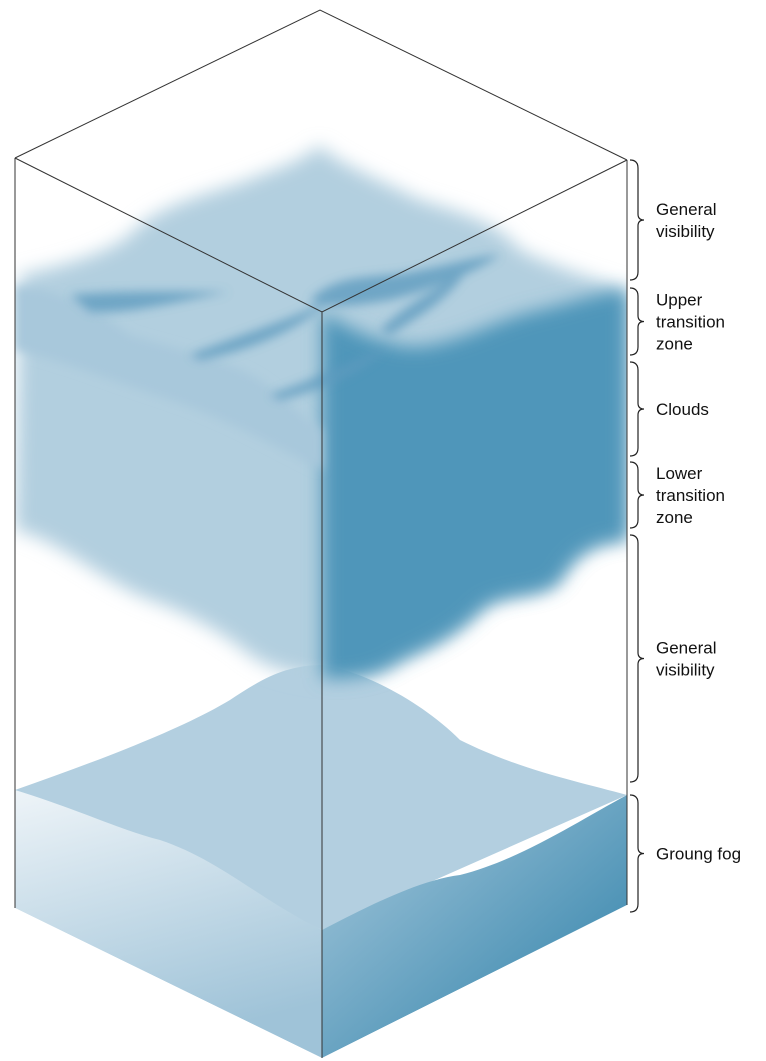 This screenshot has width=766, height=1061. I want to click on zone-label: Clouds, so click(682, 409).